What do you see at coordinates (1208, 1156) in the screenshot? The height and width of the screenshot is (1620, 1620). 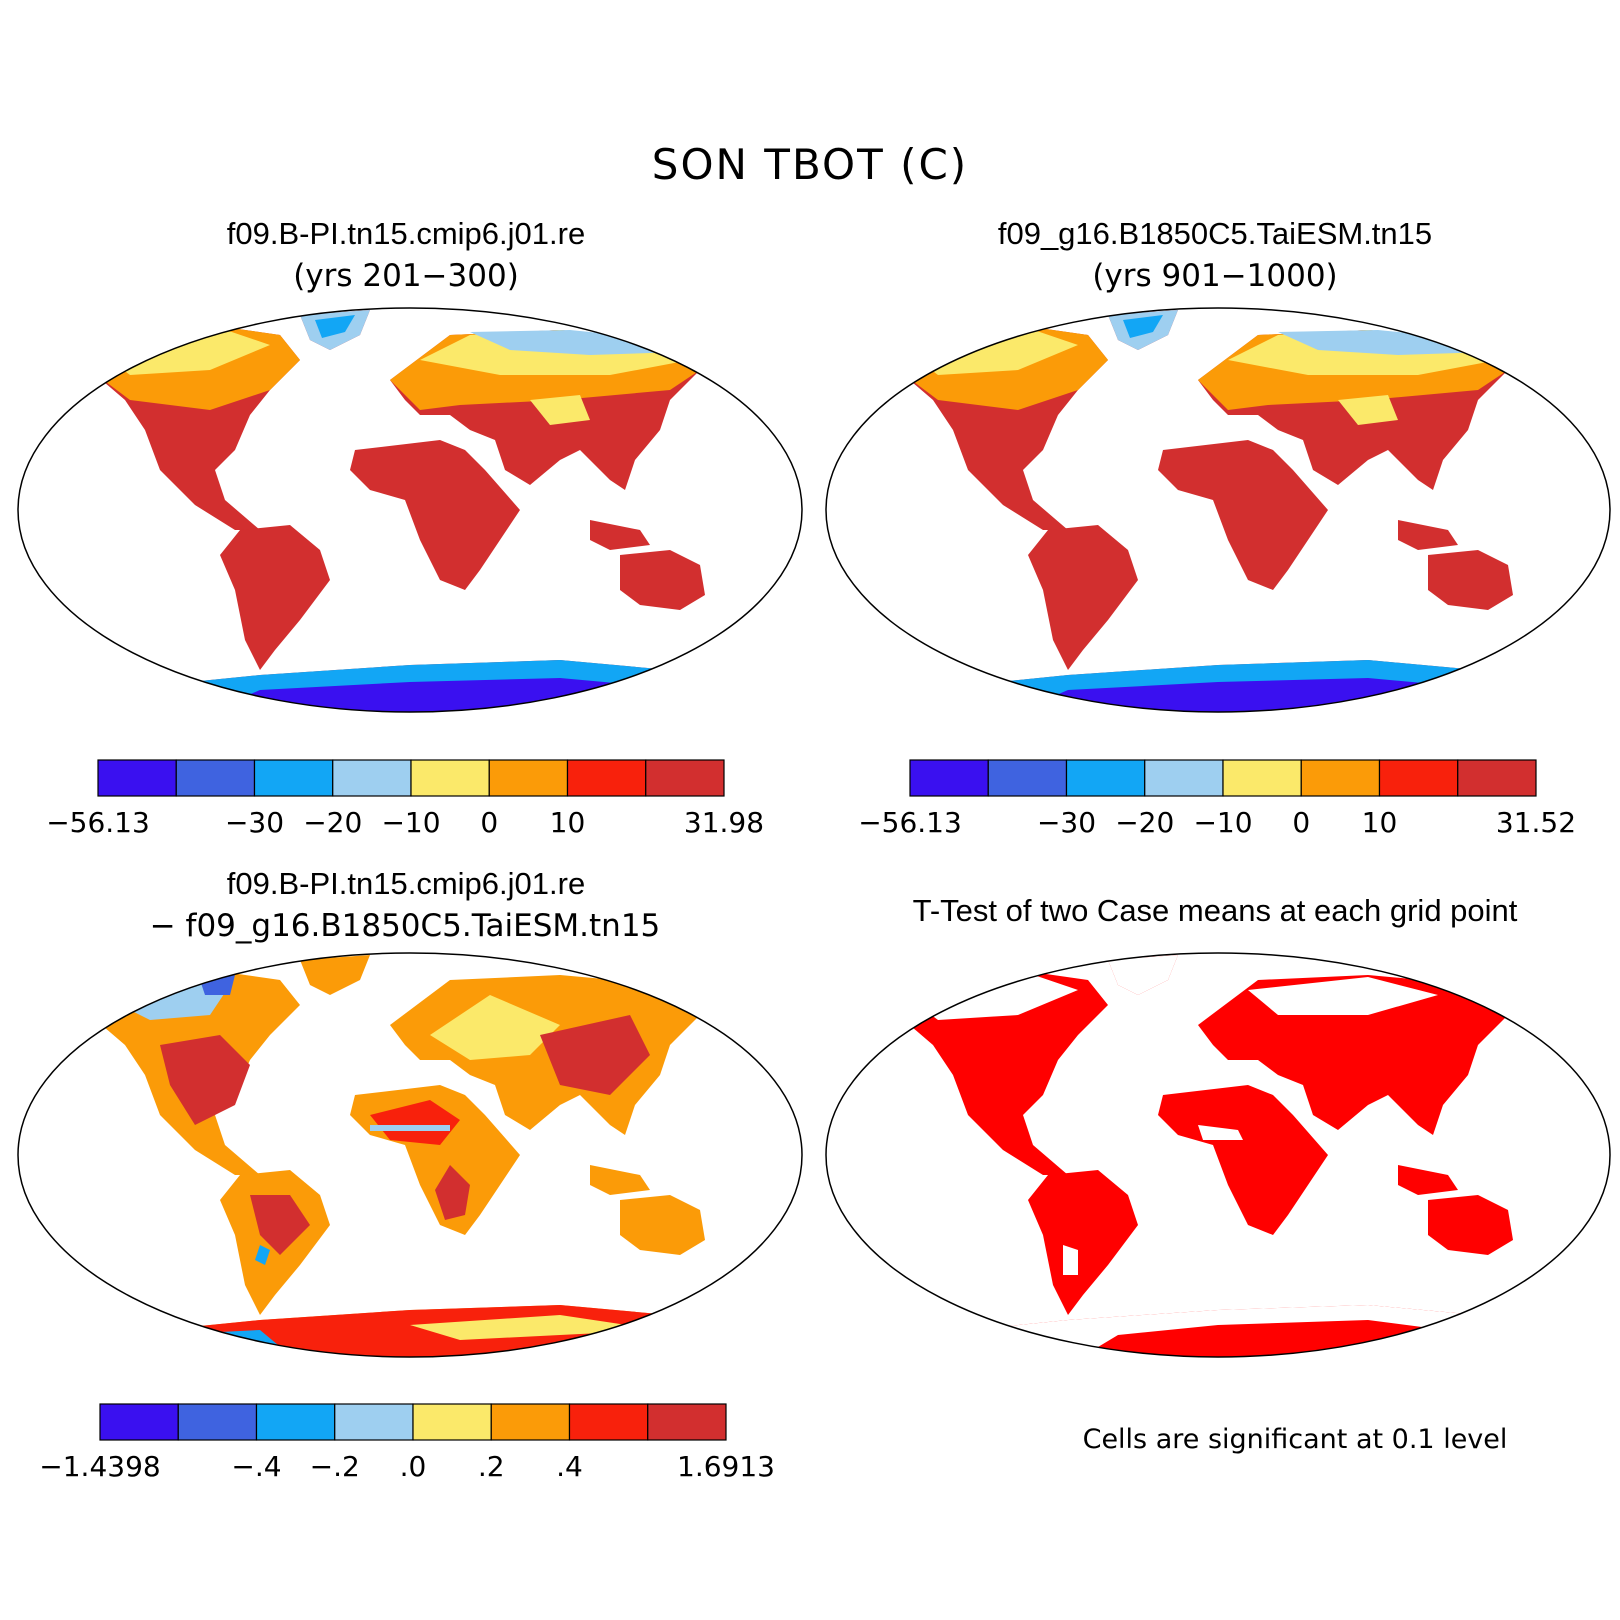 I see `panel-4-map` at bounding box center [1208, 1156].